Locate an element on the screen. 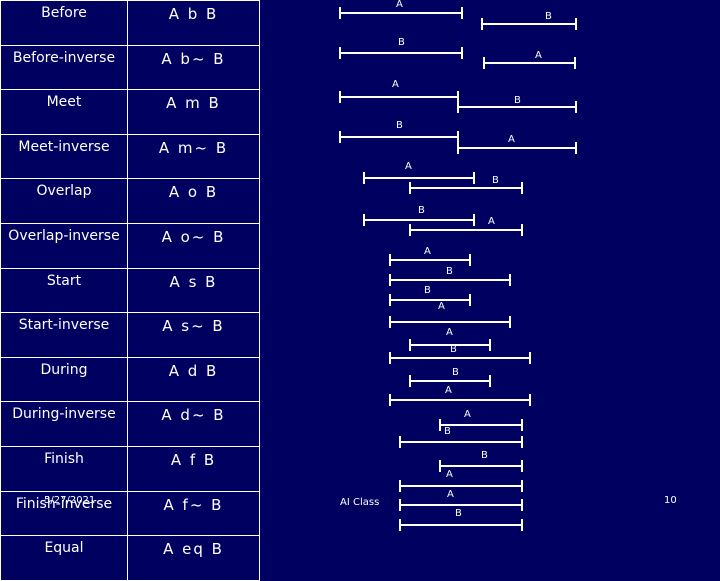  relation-row: During A d B is located at coordinates (130, 379).